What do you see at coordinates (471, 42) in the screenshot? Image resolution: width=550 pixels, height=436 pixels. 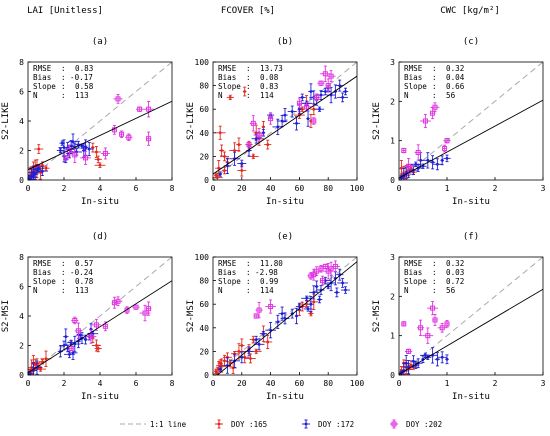 I see `panel-label: (c)` at bounding box center [471, 42].